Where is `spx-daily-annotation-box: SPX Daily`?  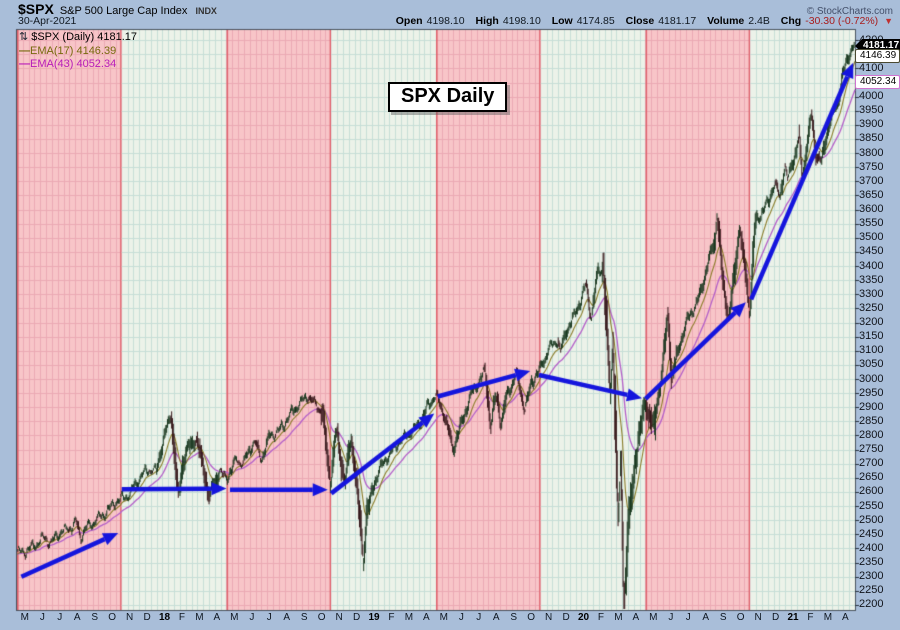
spx-daily-annotation-box: SPX Daily is located at coordinates (448, 97).